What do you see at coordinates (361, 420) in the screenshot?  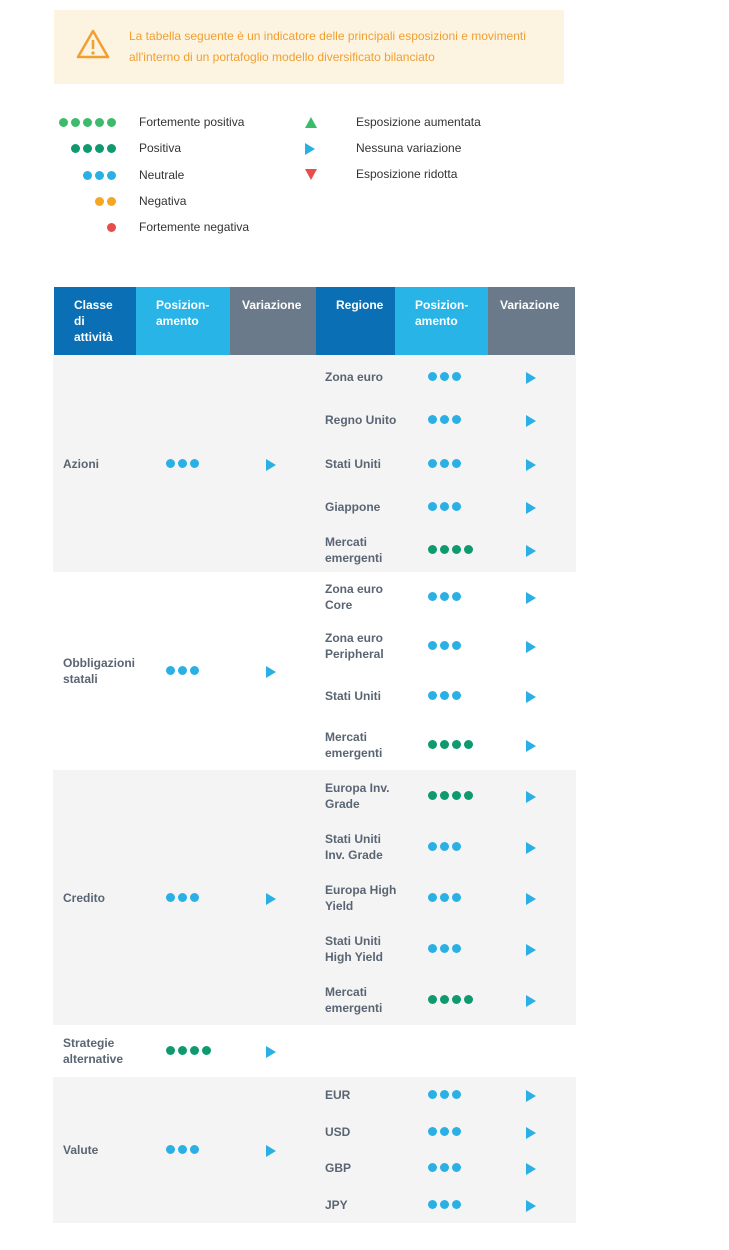 I see `region: Regno Unito` at bounding box center [361, 420].